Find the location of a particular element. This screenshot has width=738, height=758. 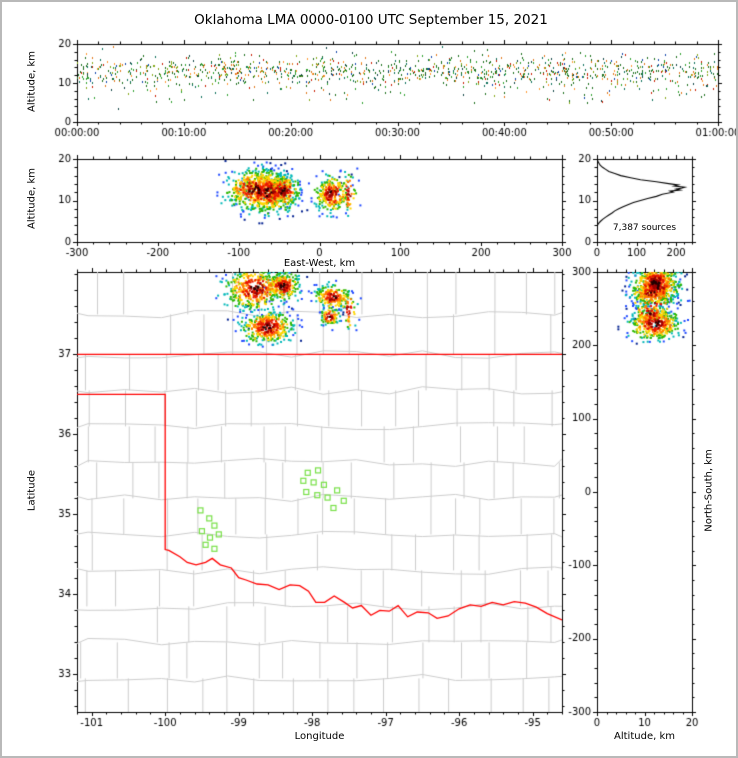

ew-height-xlabel: East-West, km is located at coordinates (319, 263).